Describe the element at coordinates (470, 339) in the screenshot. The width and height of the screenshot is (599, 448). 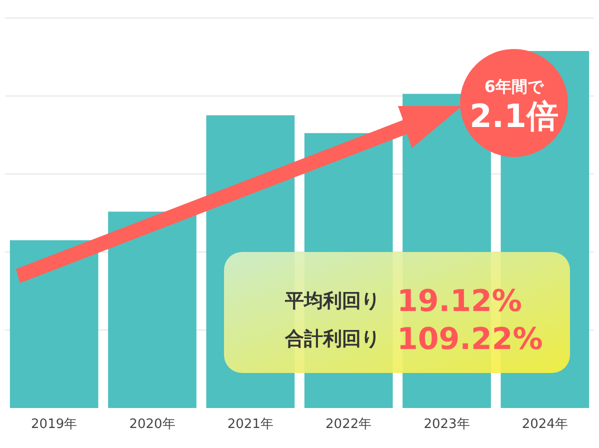
I see `annotation: 109.22%` at that location.